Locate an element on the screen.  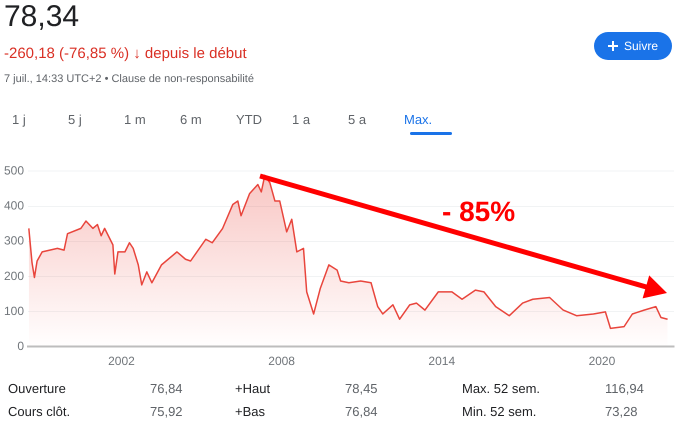
y-tick-label: 100 is located at coordinates (14, 311).